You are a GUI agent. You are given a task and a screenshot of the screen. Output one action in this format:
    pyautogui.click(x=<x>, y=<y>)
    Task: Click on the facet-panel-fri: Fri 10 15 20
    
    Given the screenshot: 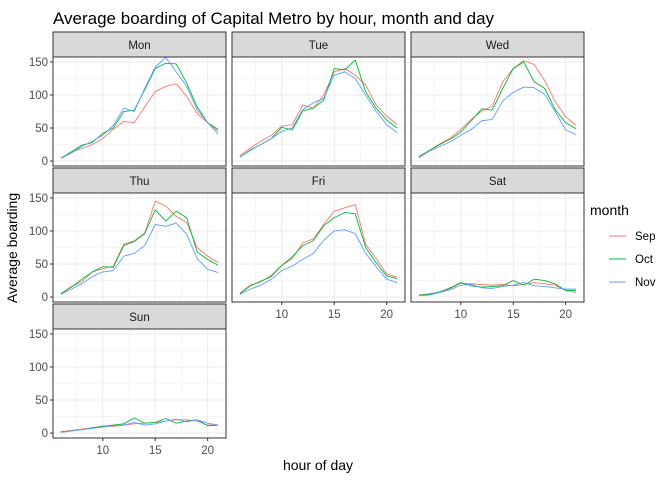 What is the action you would take?
    pyautogui.click(x=318, y=244)
    